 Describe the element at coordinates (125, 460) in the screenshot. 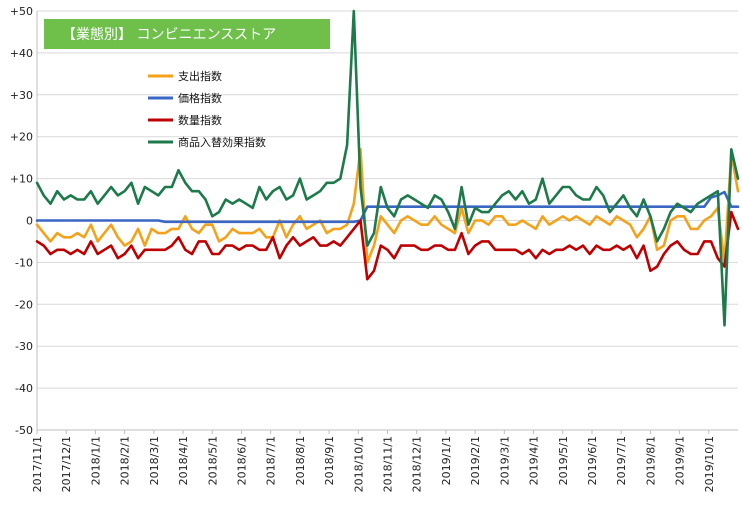

I see `x-tick-label: 2018/2/1` at that location.